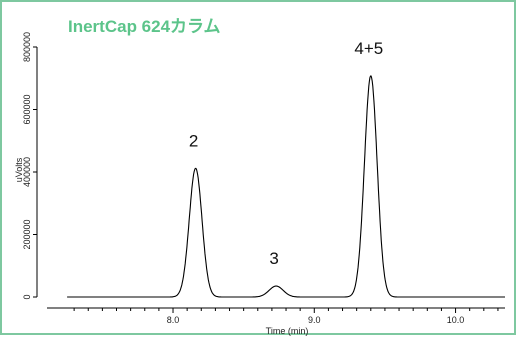  I want to click on peak-label: 3, so click(273, 258).